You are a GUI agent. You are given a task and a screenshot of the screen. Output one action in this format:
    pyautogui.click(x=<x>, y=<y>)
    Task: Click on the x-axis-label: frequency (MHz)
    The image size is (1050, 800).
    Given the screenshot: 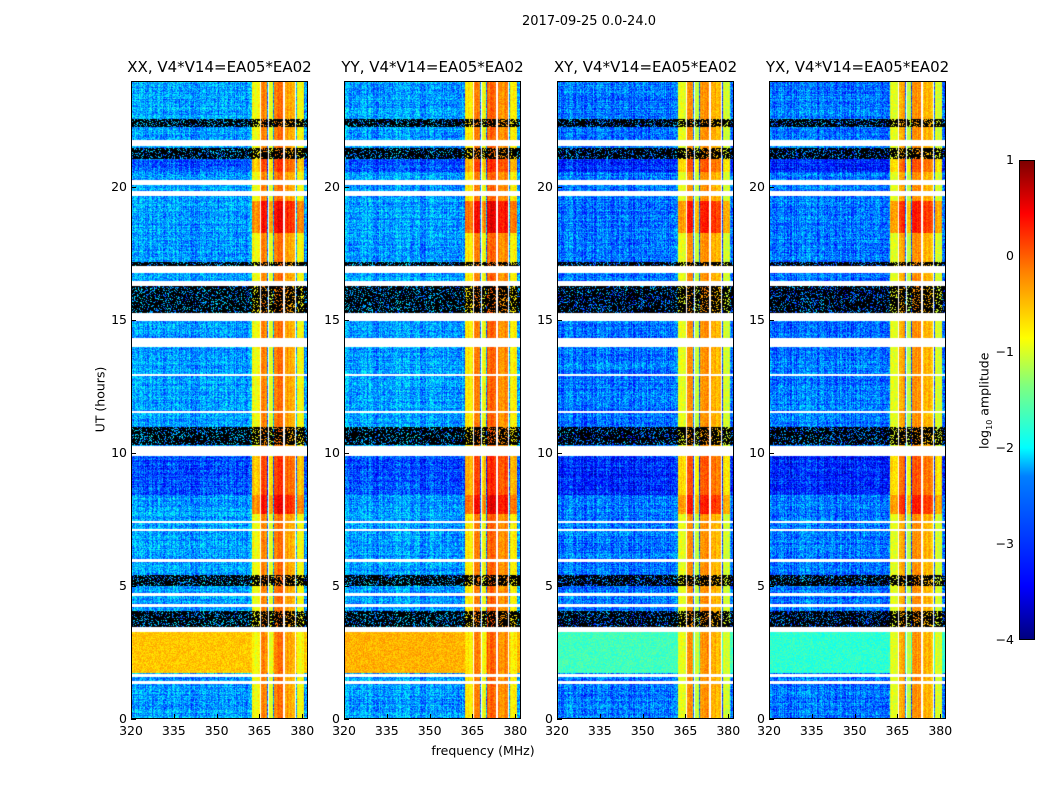 What is the action you would take?
    pyautogui.click(x=483, y=750)
    